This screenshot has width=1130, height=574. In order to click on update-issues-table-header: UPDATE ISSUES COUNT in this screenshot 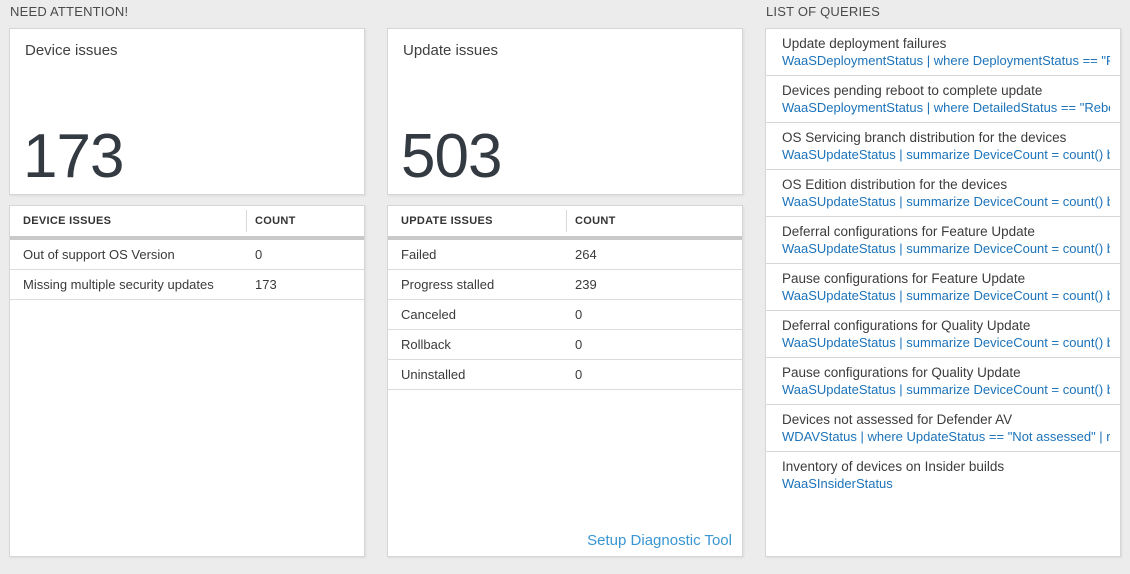, I will do `click(565, 221)`.